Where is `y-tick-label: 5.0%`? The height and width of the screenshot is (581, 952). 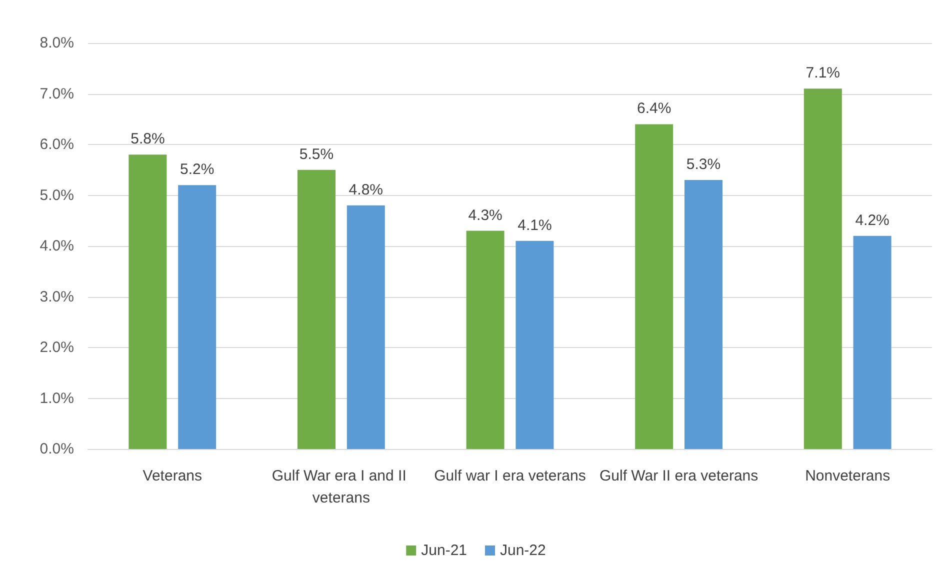 y-tick-label: 5.0% is located at coordinates (57, 195).